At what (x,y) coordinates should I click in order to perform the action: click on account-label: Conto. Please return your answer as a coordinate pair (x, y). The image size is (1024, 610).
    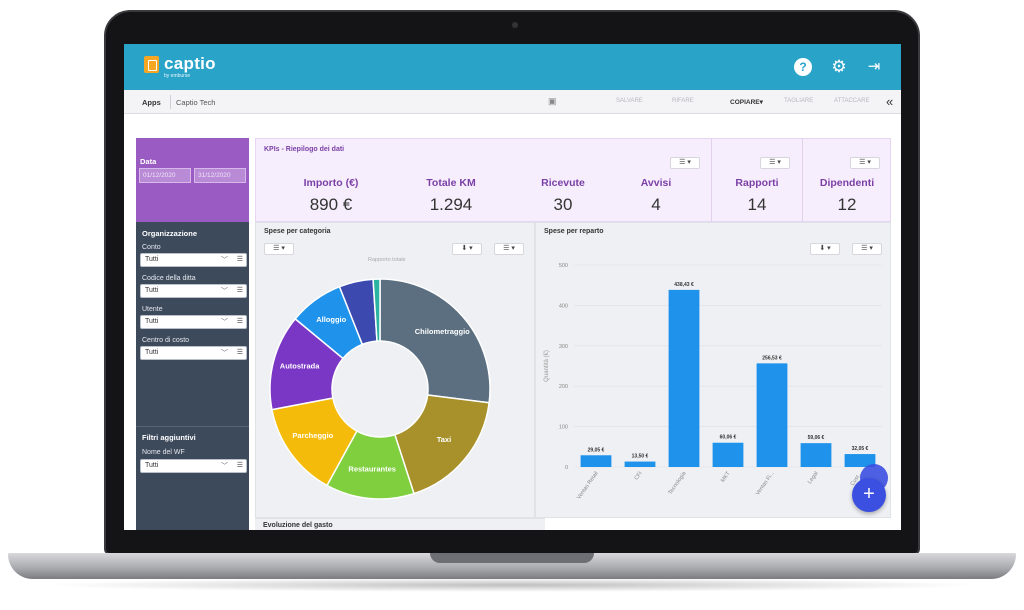
    Looking at the image, I should click on (151, 247).